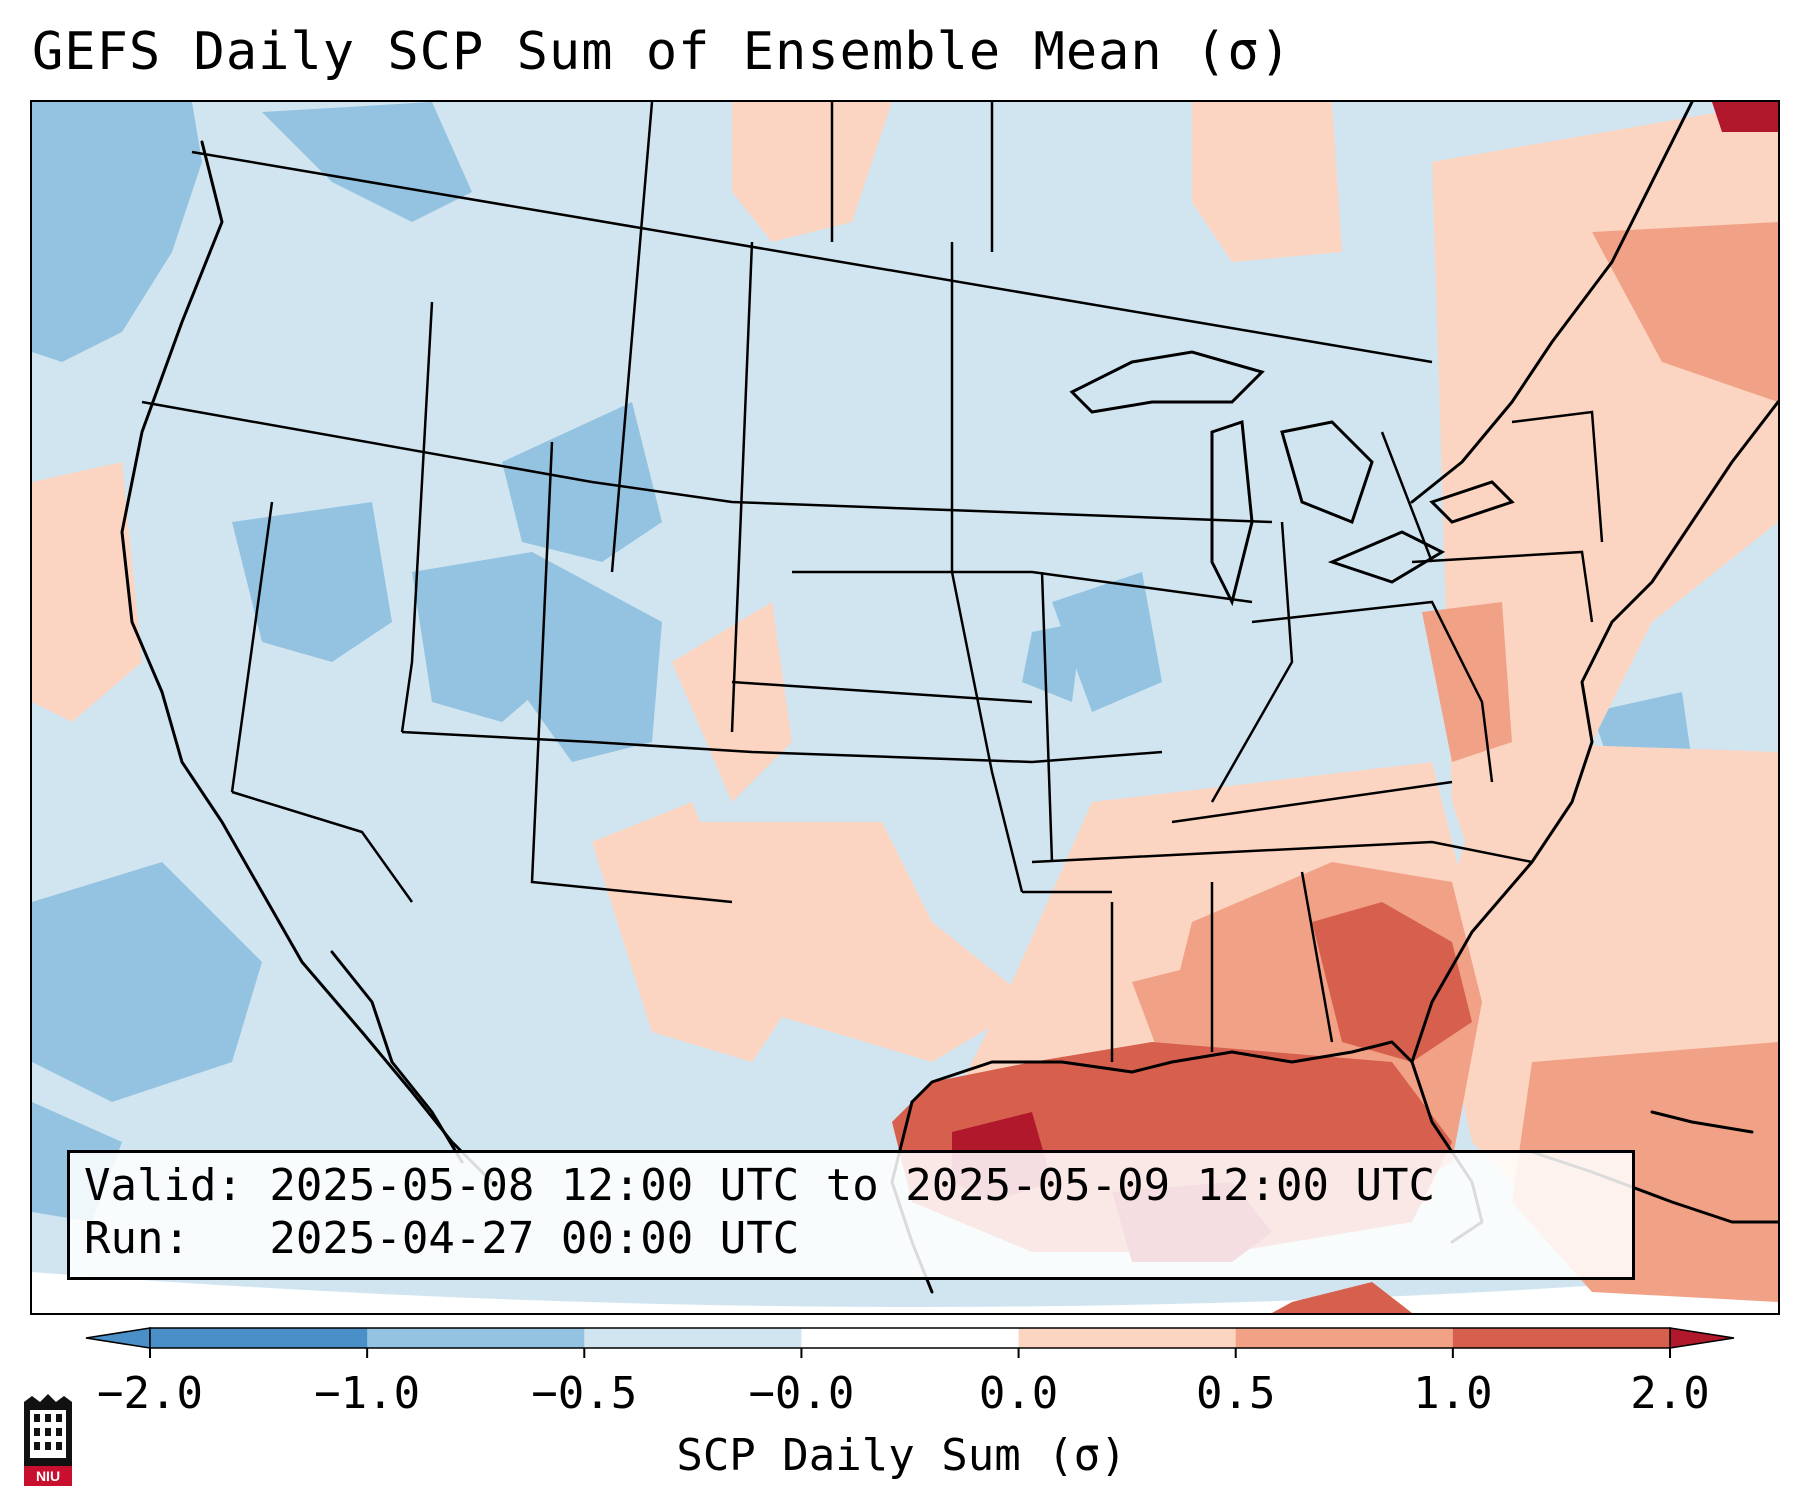  What do you see at coordinates (901, 1455) in the screenshot?
I see `colorbar-label: SCP Daily Sum (σ)` at bounding box center [901, 1455].